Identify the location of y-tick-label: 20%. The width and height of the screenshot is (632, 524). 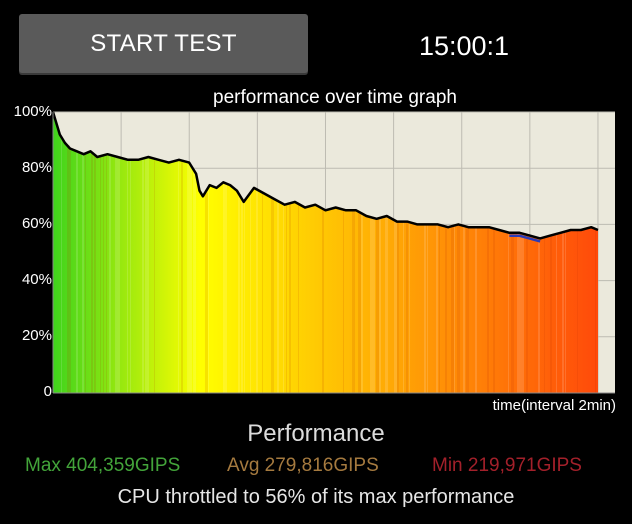
(36, 335).